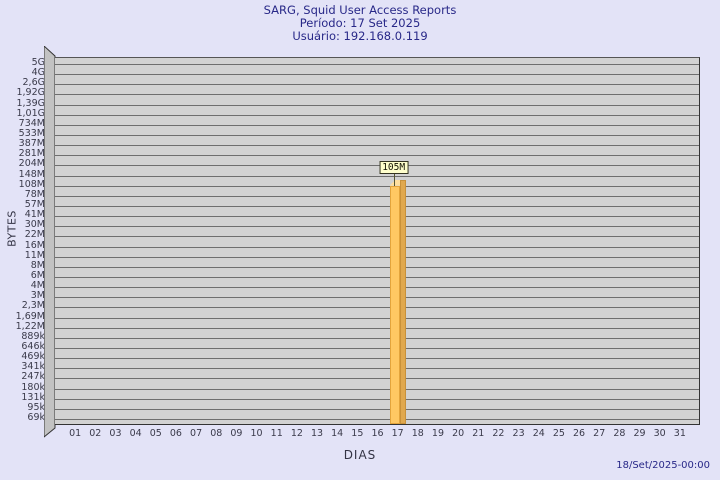 The width and height of the screenshot is (720, 480). Describe the element at coordinates (31, 154) in the screenshot. I see `y-axis-tick-label: 281M` at that location.